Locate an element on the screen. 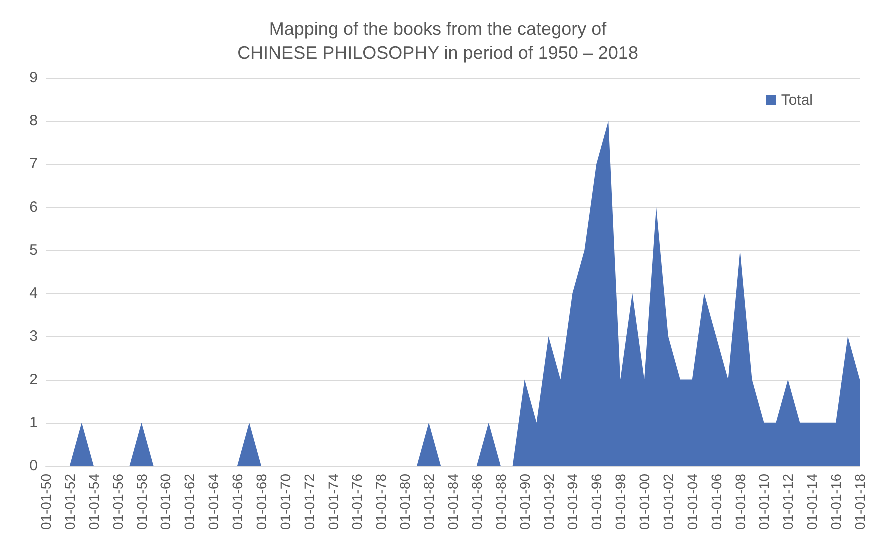  x-tick-label: 01-01-54 is located at coordinates (94, 502).